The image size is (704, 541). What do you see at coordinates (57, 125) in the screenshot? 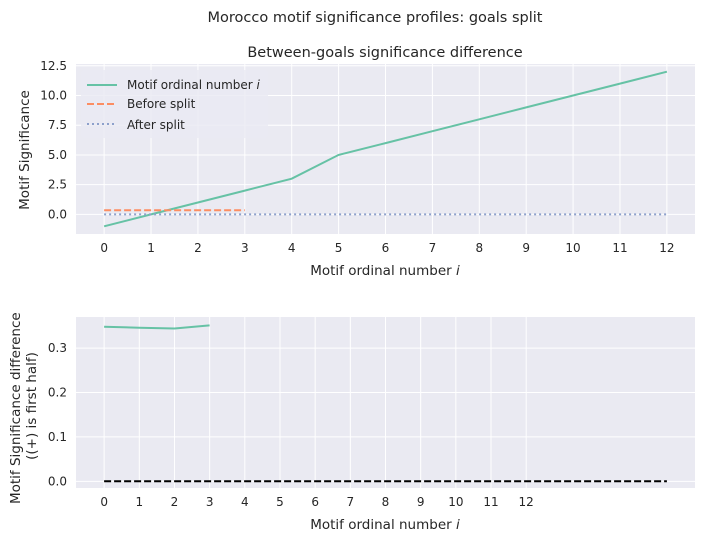
I see `top-y-tick-label: 7.5` at bounding box center [57, 125].